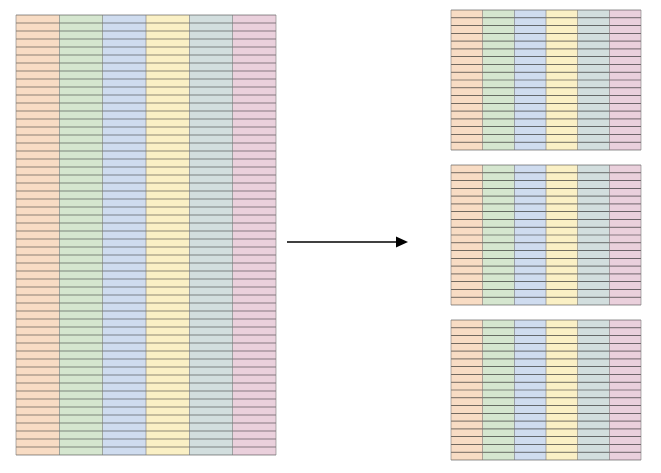 The height and width of the screenshot is (473, 661). What do you see at coordinates (347, 242) in the screenshot?
I see `split-arrow` at bounding box center [347, 242].